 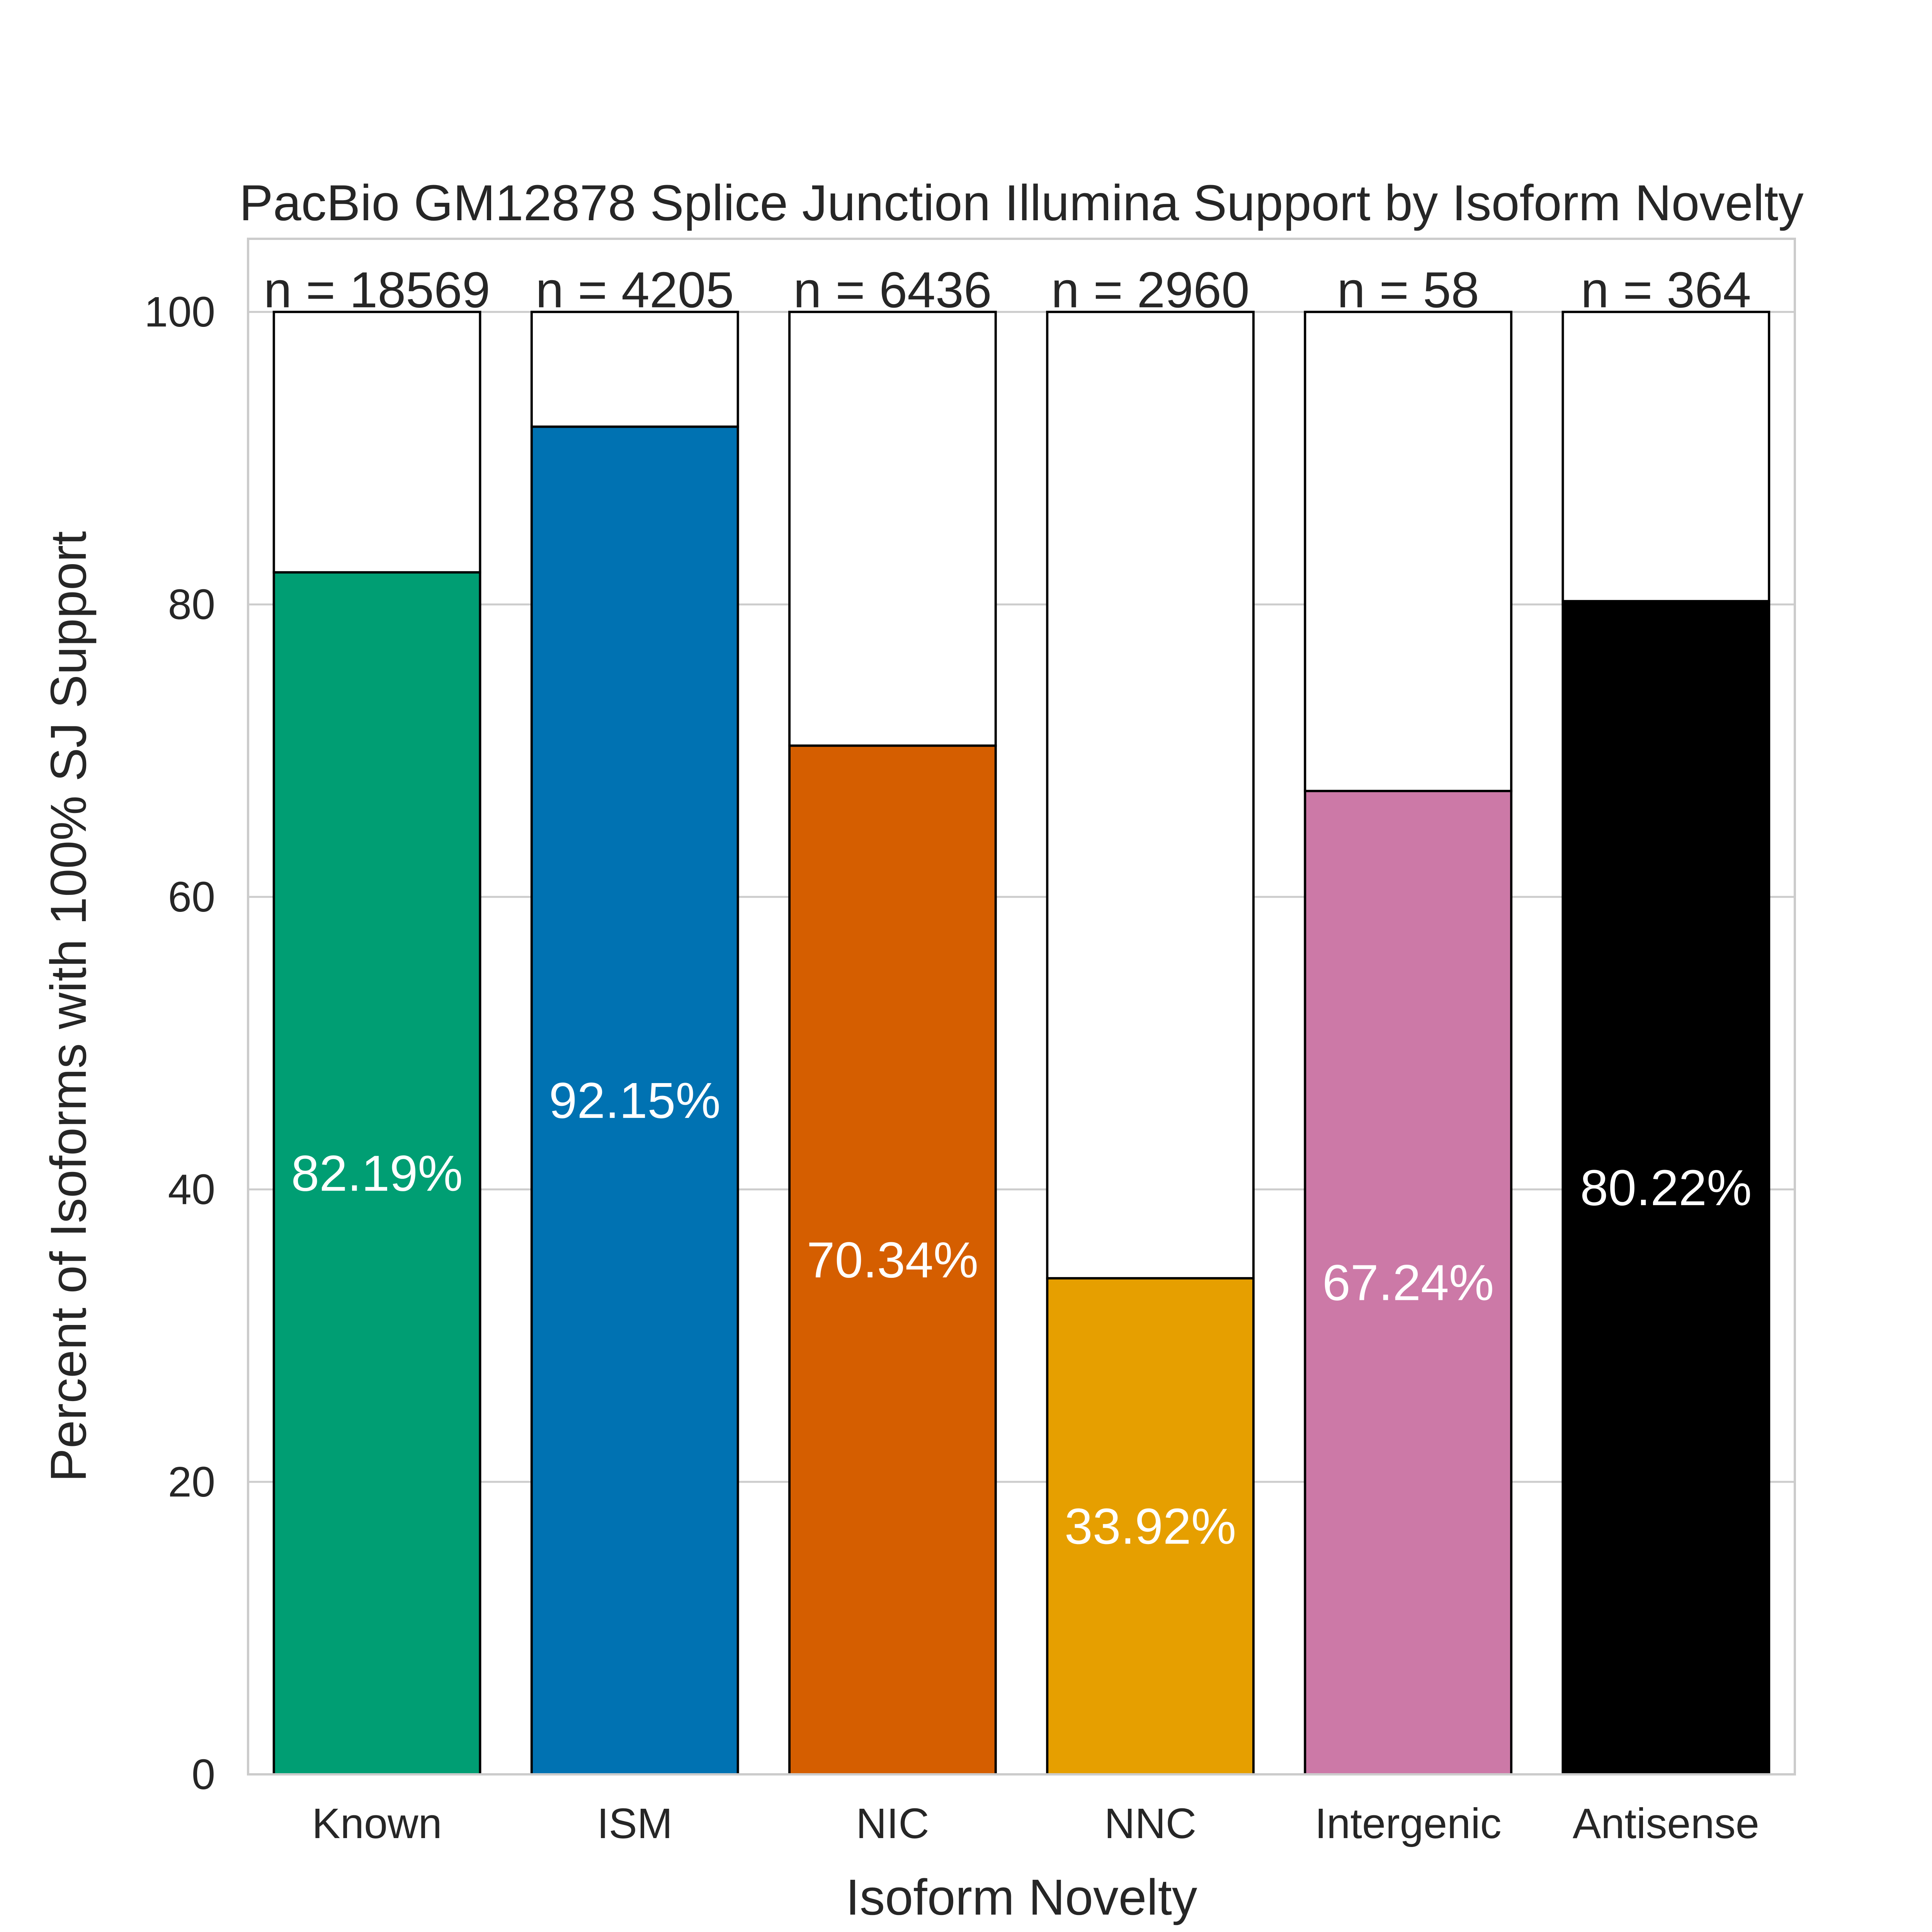 What do you see at coordinates (1666, 1824) in the screenshot?
I see `x-tick-label: Antisense` at bounding box center [1666, 1824].